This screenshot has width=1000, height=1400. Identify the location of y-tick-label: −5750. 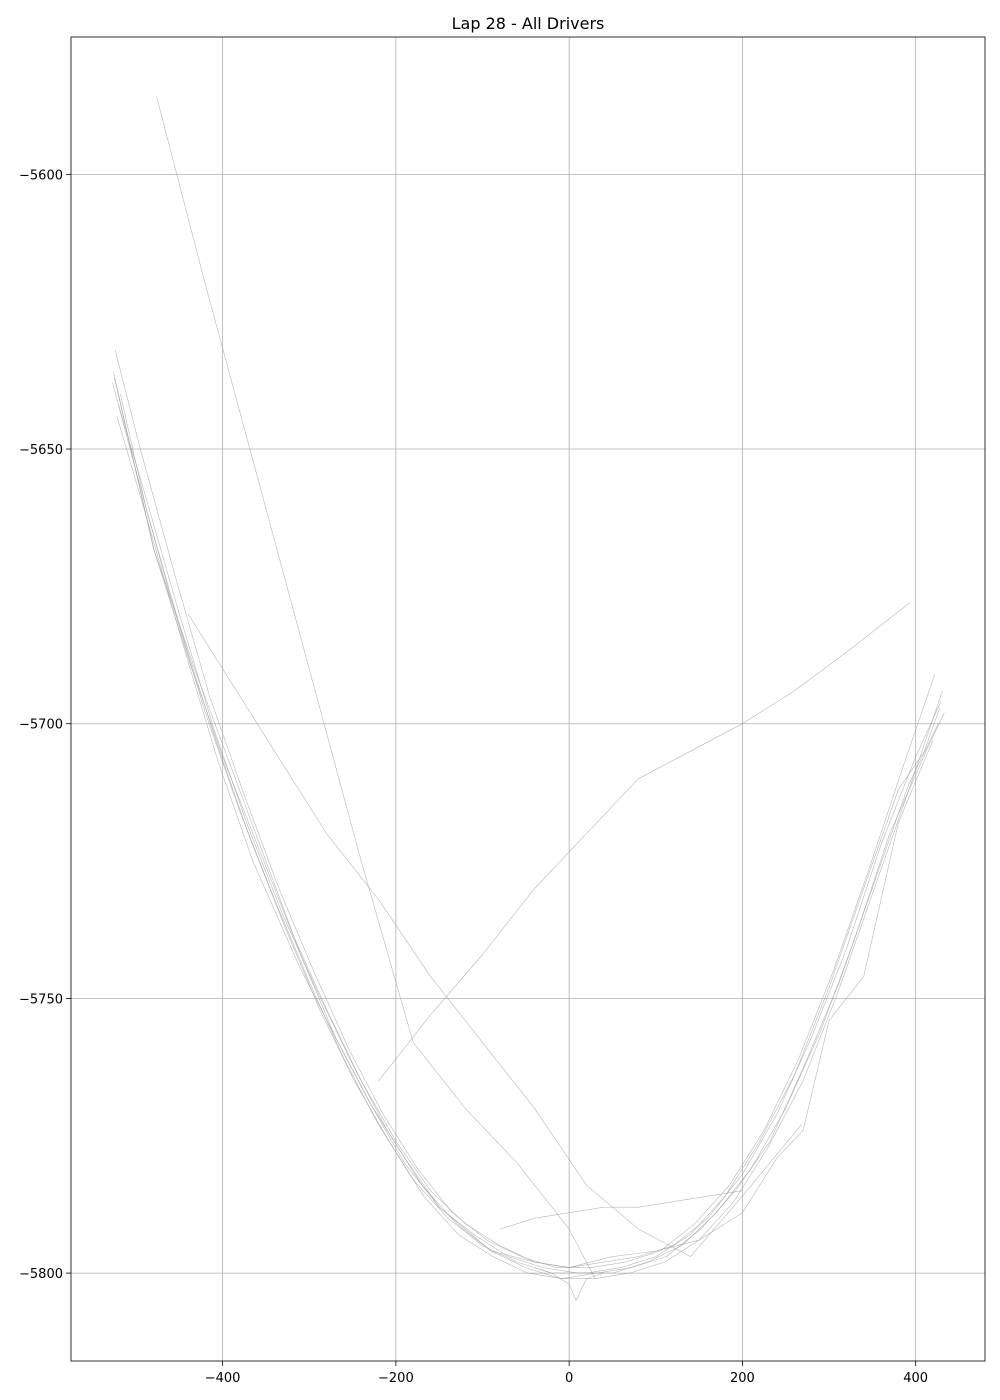
(41, 999).